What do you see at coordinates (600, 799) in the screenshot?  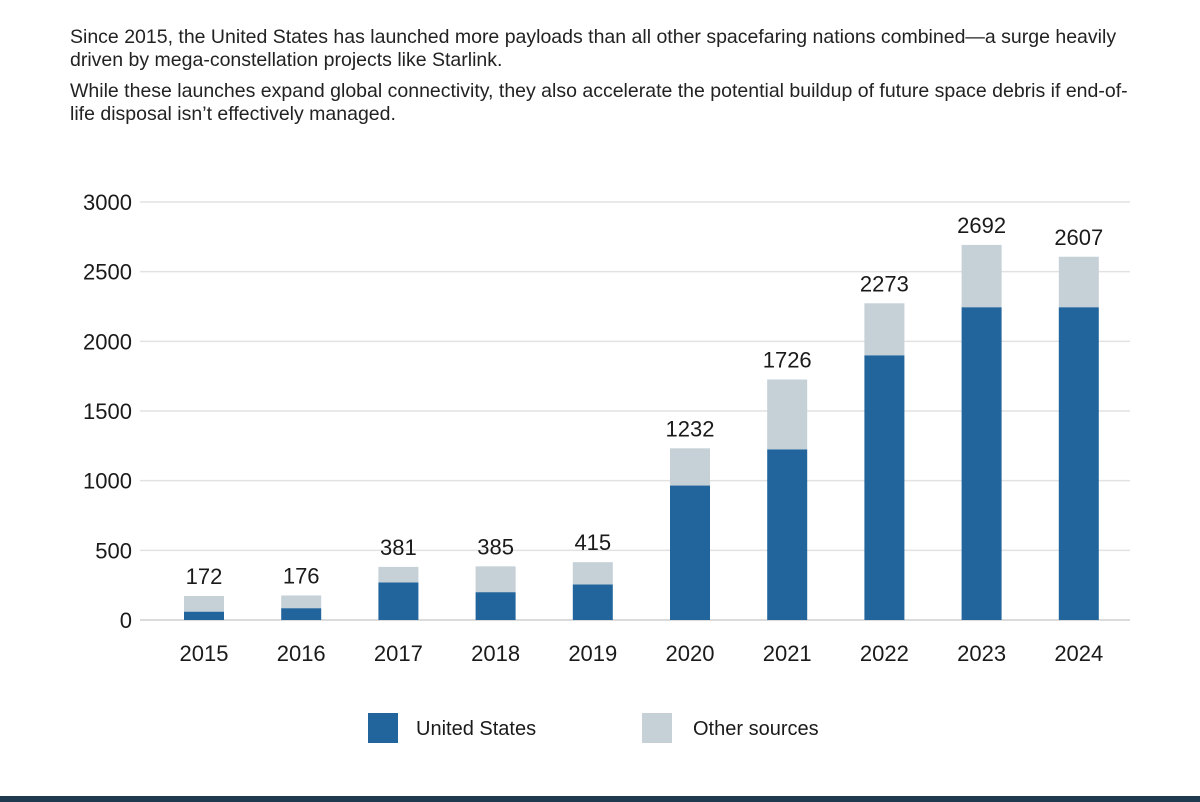 I see `footer-bar` at bounding box center [600, 799].